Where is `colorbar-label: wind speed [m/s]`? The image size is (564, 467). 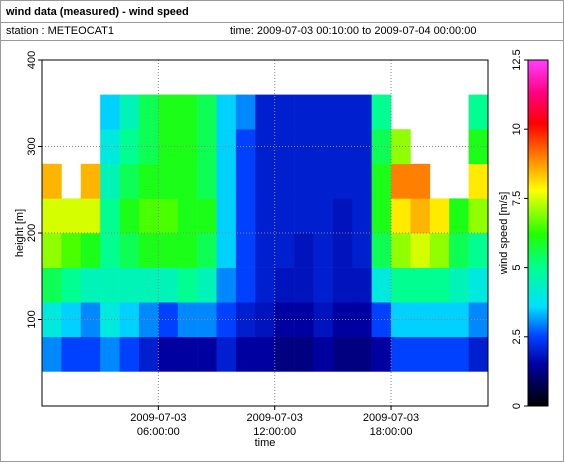
colorbar-label: wind speed [m/s] is located at coordinates (504, 234).